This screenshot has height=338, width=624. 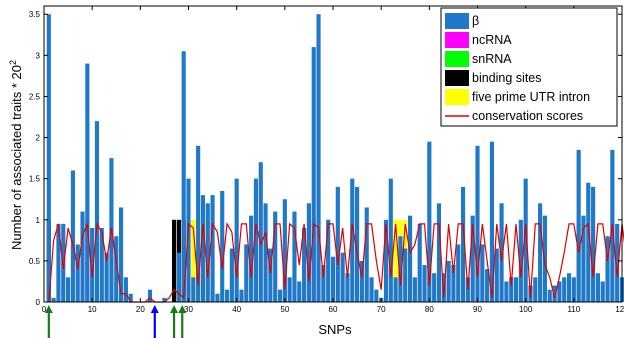 What do you see at coordinates (573, 309) in the screenshot?
I see `x-tick-label: 110` at bounding box center [573, 309].